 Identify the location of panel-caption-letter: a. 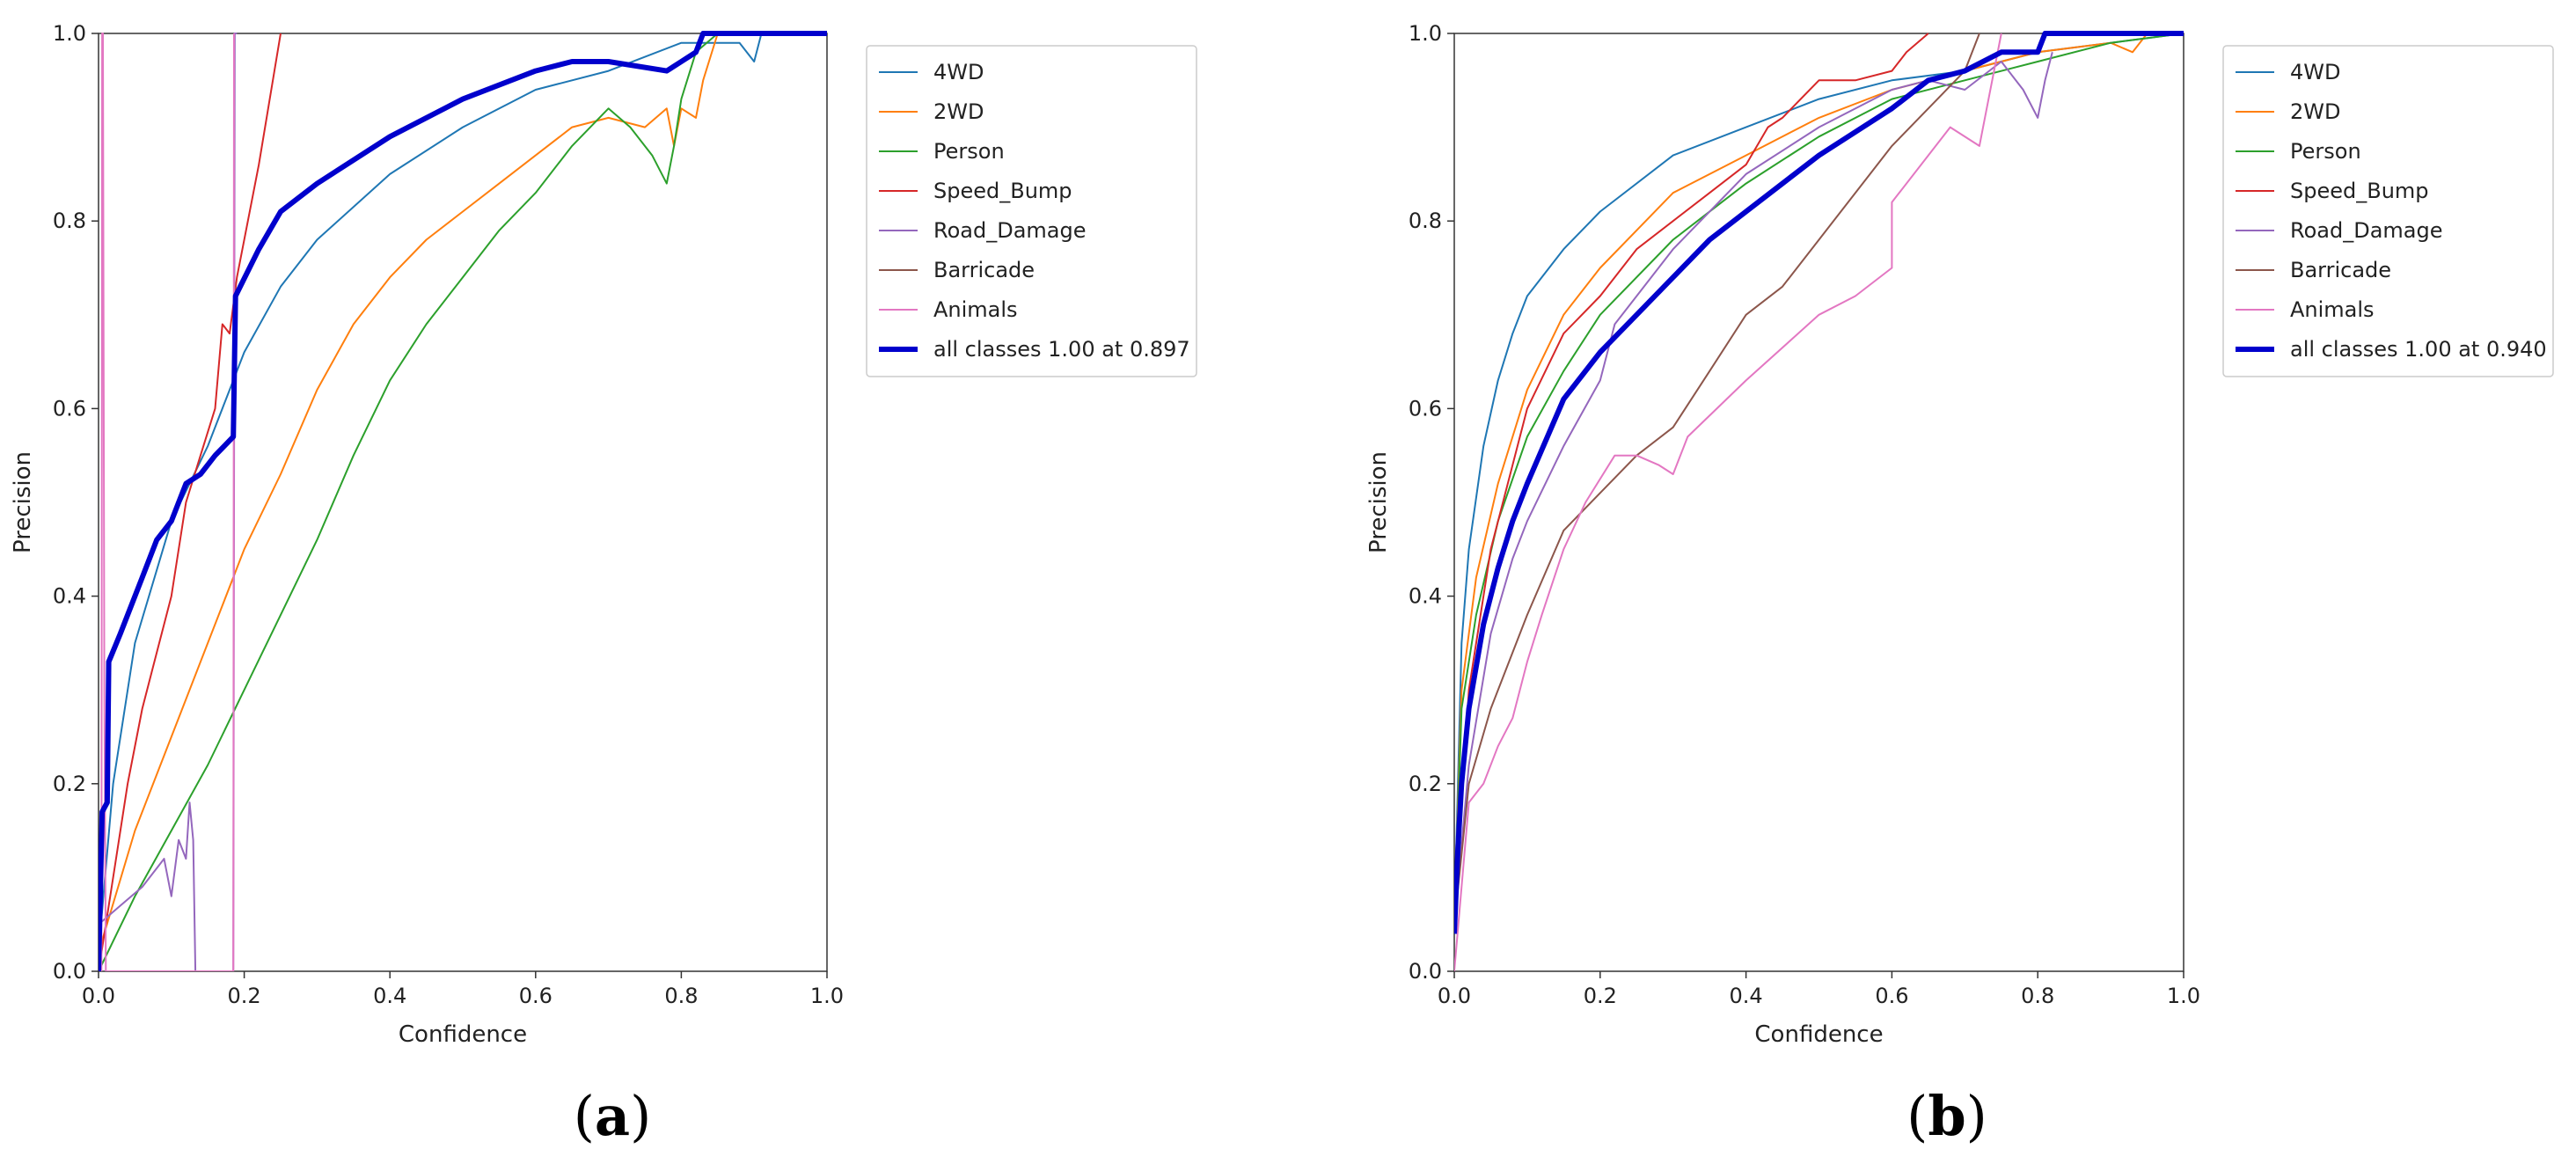
(612, 1116).